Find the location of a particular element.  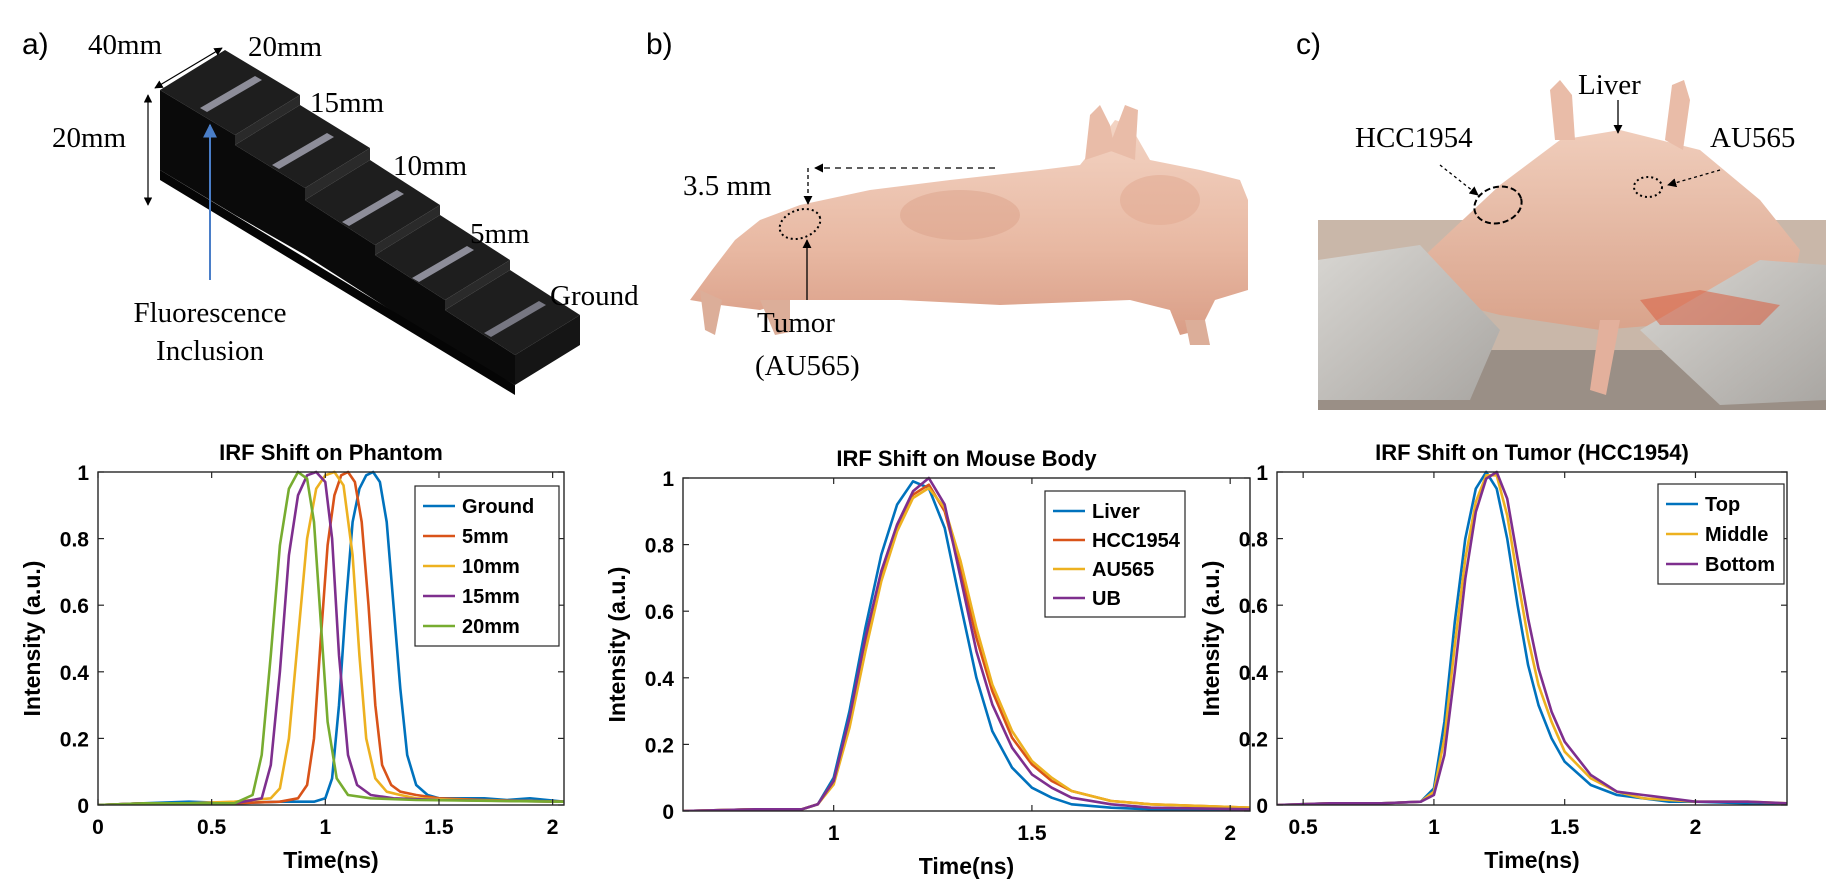

panel-c-mouse-photo: c) Liver HCC1954 AU565 is located at coordinates (1561, 219).